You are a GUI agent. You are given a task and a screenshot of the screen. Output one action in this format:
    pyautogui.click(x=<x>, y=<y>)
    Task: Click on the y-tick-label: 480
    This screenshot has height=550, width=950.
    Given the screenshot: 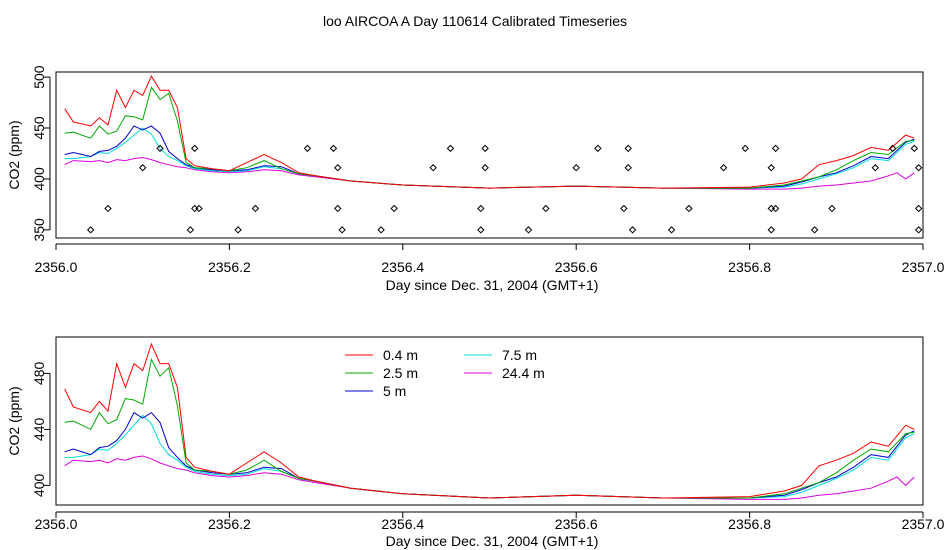 What is the action you would take?
    pyautogui.click(x=39, y=374)
    